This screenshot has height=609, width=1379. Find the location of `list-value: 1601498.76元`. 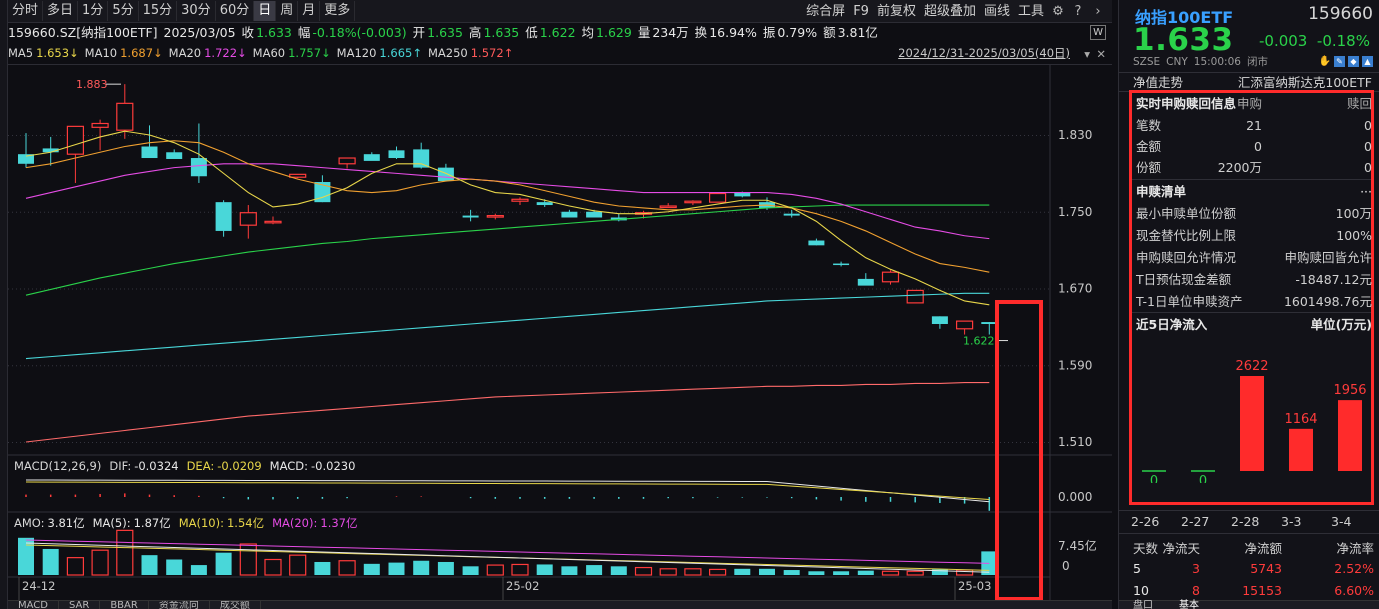

list-value: 1601498.76元 is located at coordinates (1327, 301).